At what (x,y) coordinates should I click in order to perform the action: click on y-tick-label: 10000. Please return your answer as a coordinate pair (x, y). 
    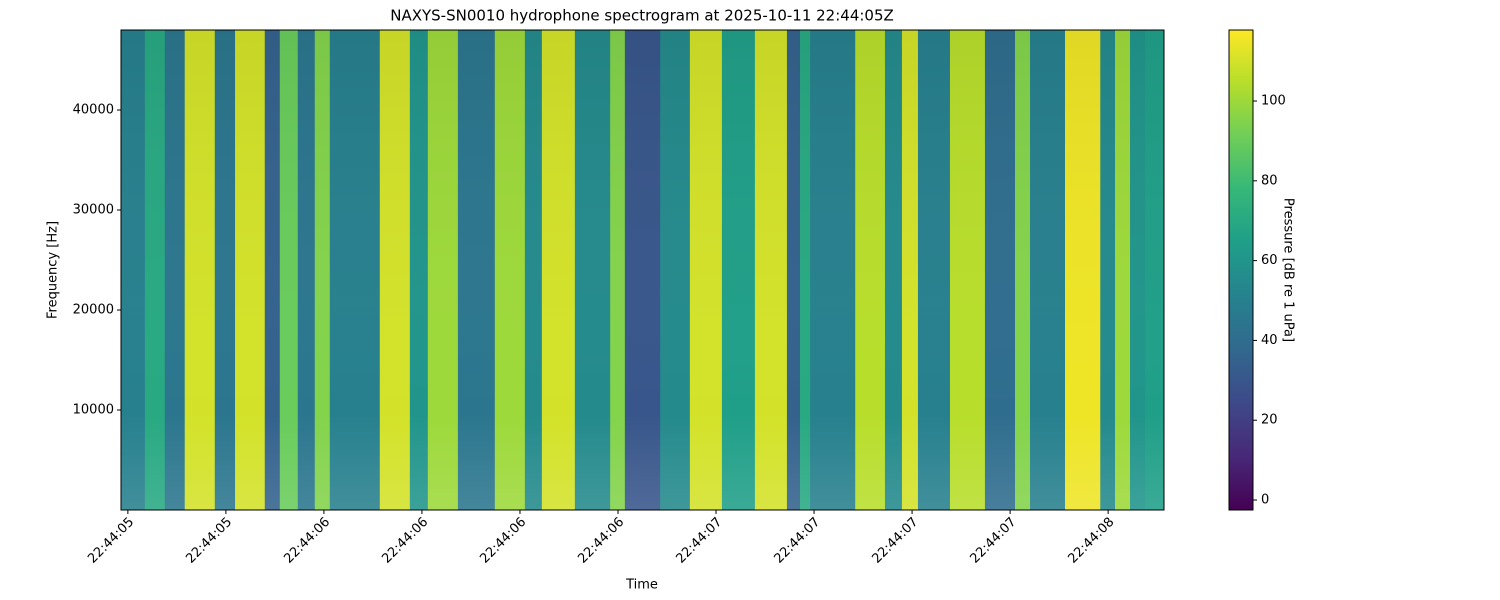
    Looking at the image, I should click on (93, 410).